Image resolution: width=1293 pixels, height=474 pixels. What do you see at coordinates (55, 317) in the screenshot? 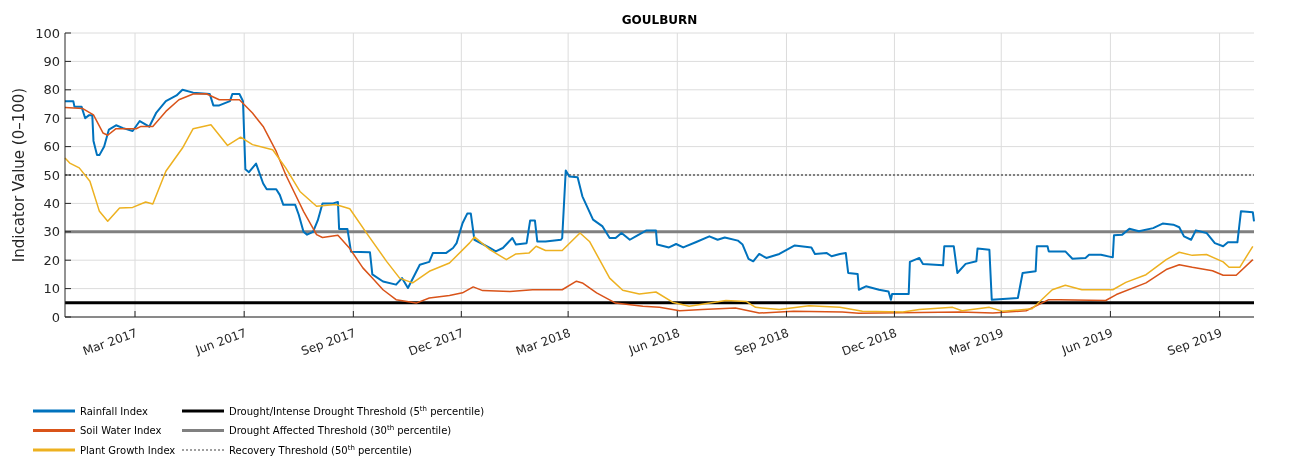
I see `y-tick-label: 0` at bounding box center [55, 317].